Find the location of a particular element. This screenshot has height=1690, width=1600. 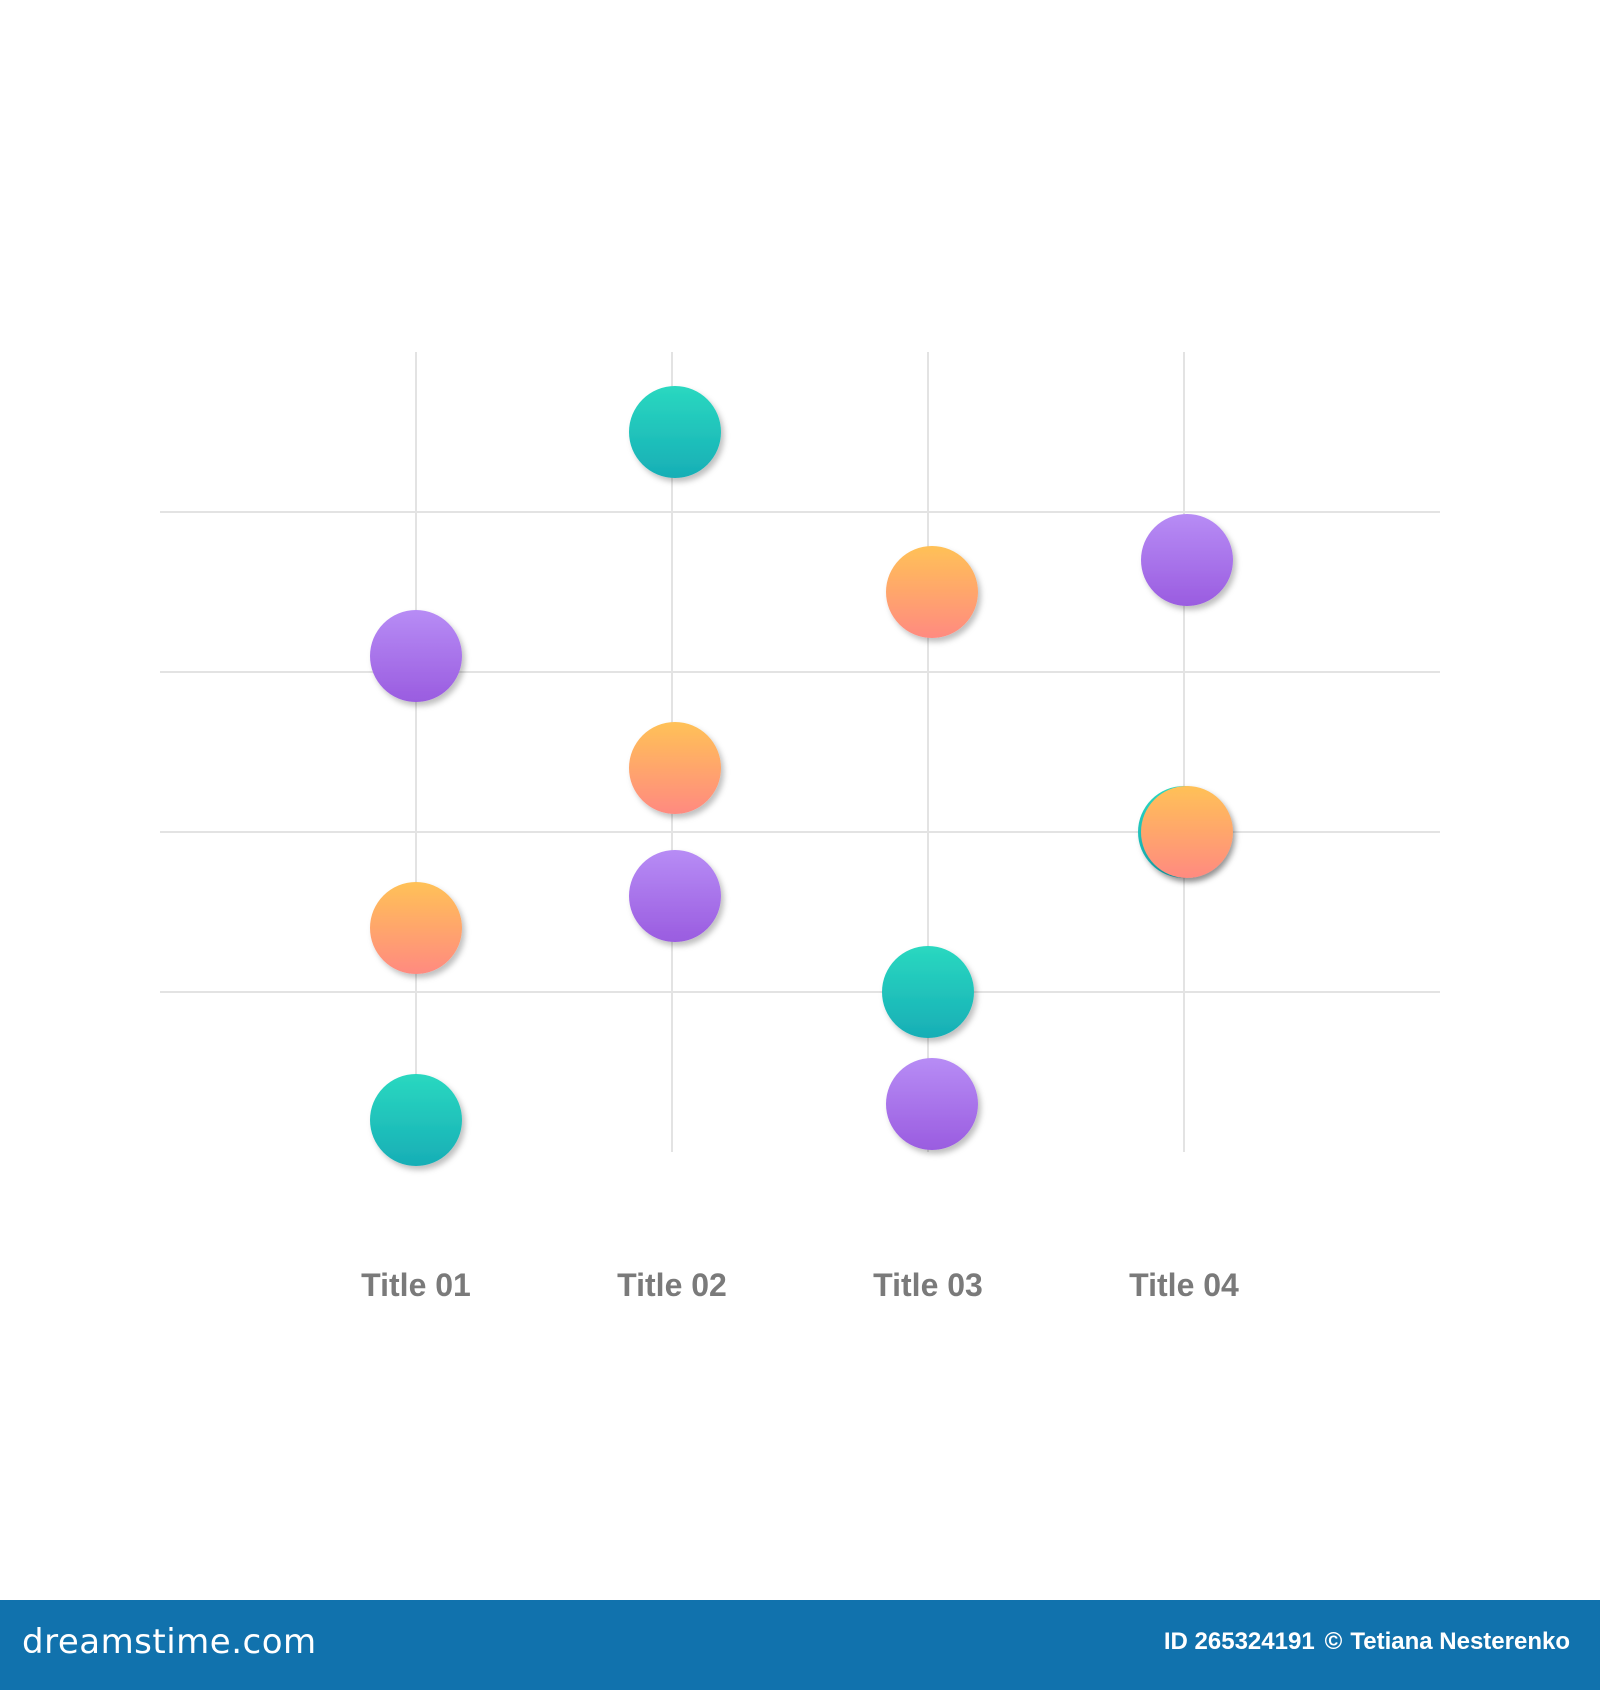

x-tick-label-1: Title 01 is located at coordinates (416, 1285).